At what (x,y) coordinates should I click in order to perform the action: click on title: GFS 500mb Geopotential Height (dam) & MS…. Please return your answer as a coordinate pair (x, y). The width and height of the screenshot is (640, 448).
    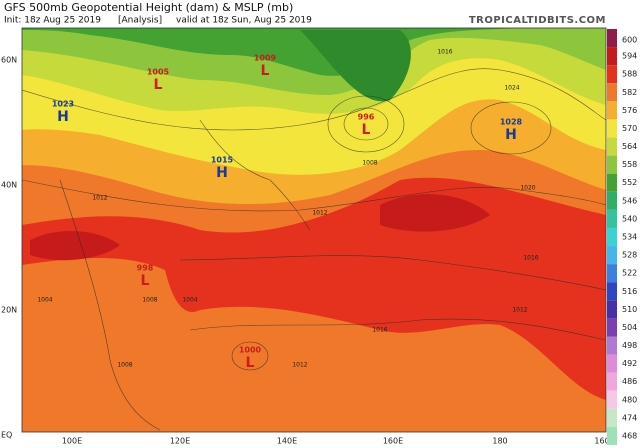
    Looking at the image, I should click on (148, 7).